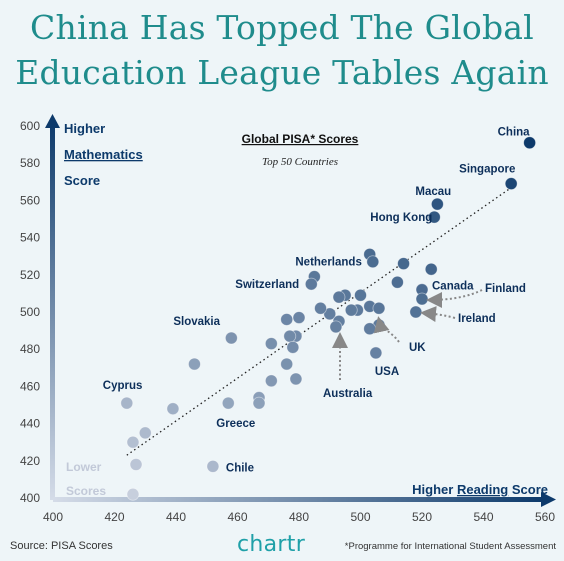 This screenshot has height=561, width=564. What do you see at coordinates (196, 322) in the screenshot?
I see `point-label: Slovakia` at bounding box center [196, 322].